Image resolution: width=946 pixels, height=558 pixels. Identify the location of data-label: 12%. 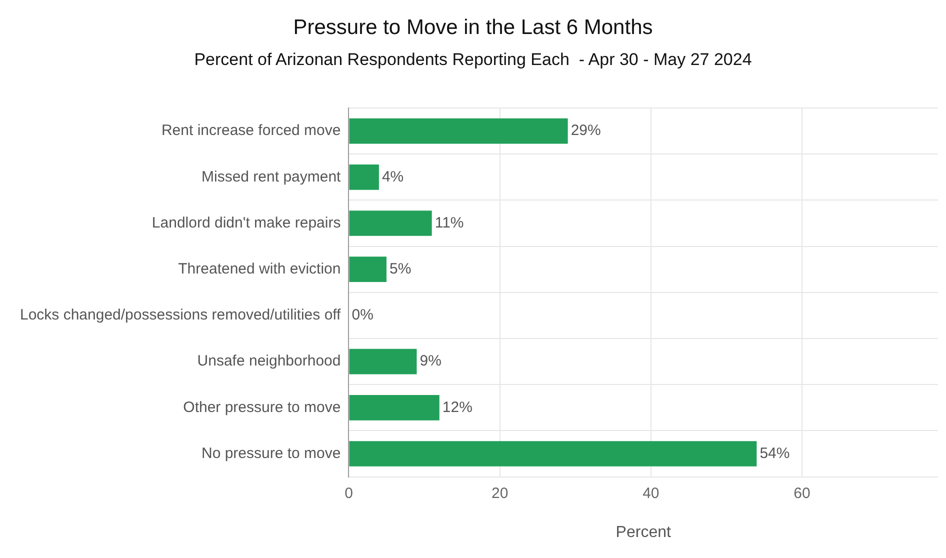
(457, 407).